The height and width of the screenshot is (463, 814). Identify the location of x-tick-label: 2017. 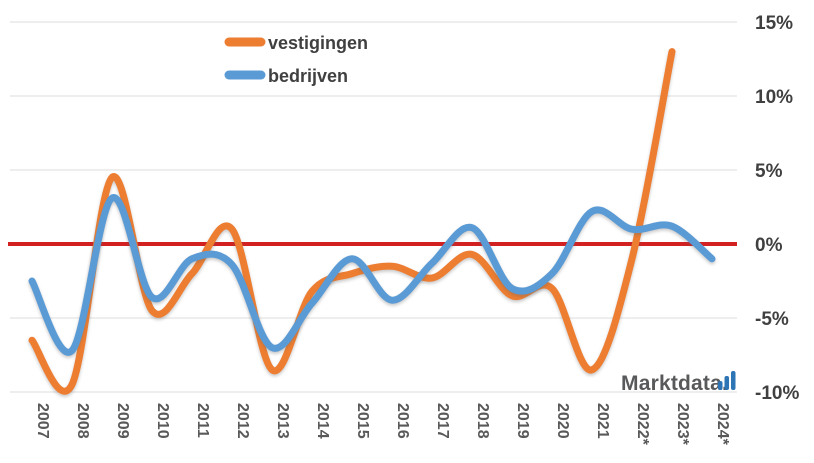
(442, 421).